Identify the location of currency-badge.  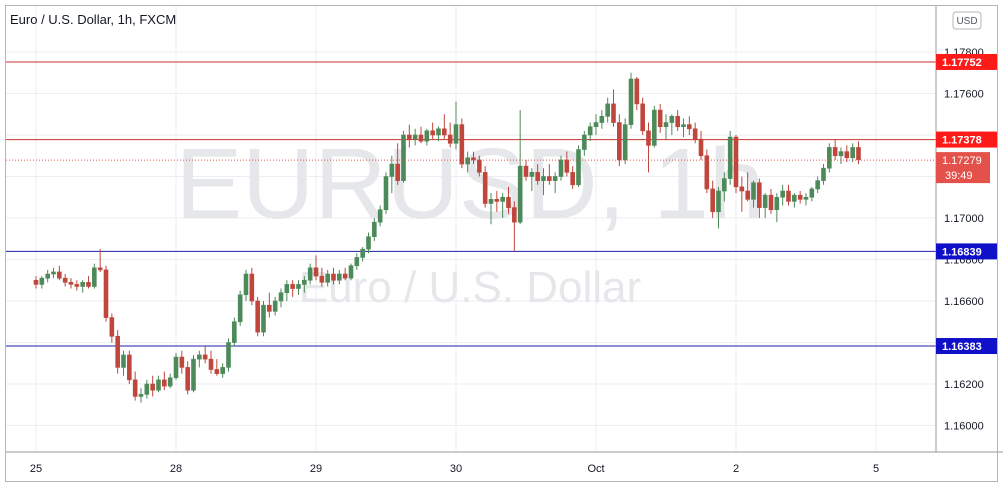
(967, 20).